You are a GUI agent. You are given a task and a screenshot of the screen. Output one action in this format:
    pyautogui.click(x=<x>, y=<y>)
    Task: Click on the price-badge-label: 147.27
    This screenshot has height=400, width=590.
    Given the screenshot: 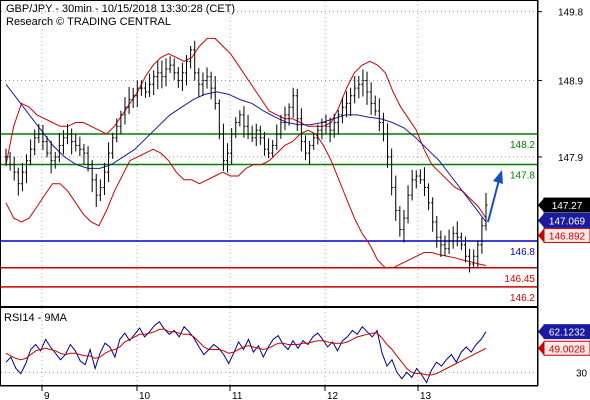 What is the action you would take?
    pyautogui.click(x=567, y=206)
    